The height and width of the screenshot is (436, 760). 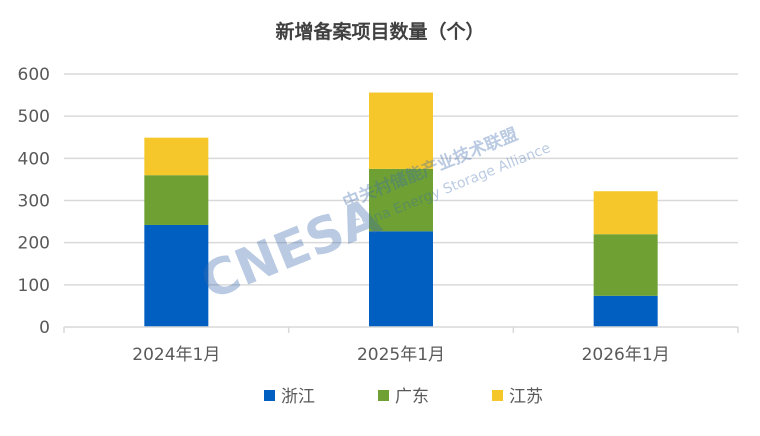 What do you see at coordinates (412, 397) in the screenshot?
I see `legend-label: 广东` at bounding box center [412, 397].